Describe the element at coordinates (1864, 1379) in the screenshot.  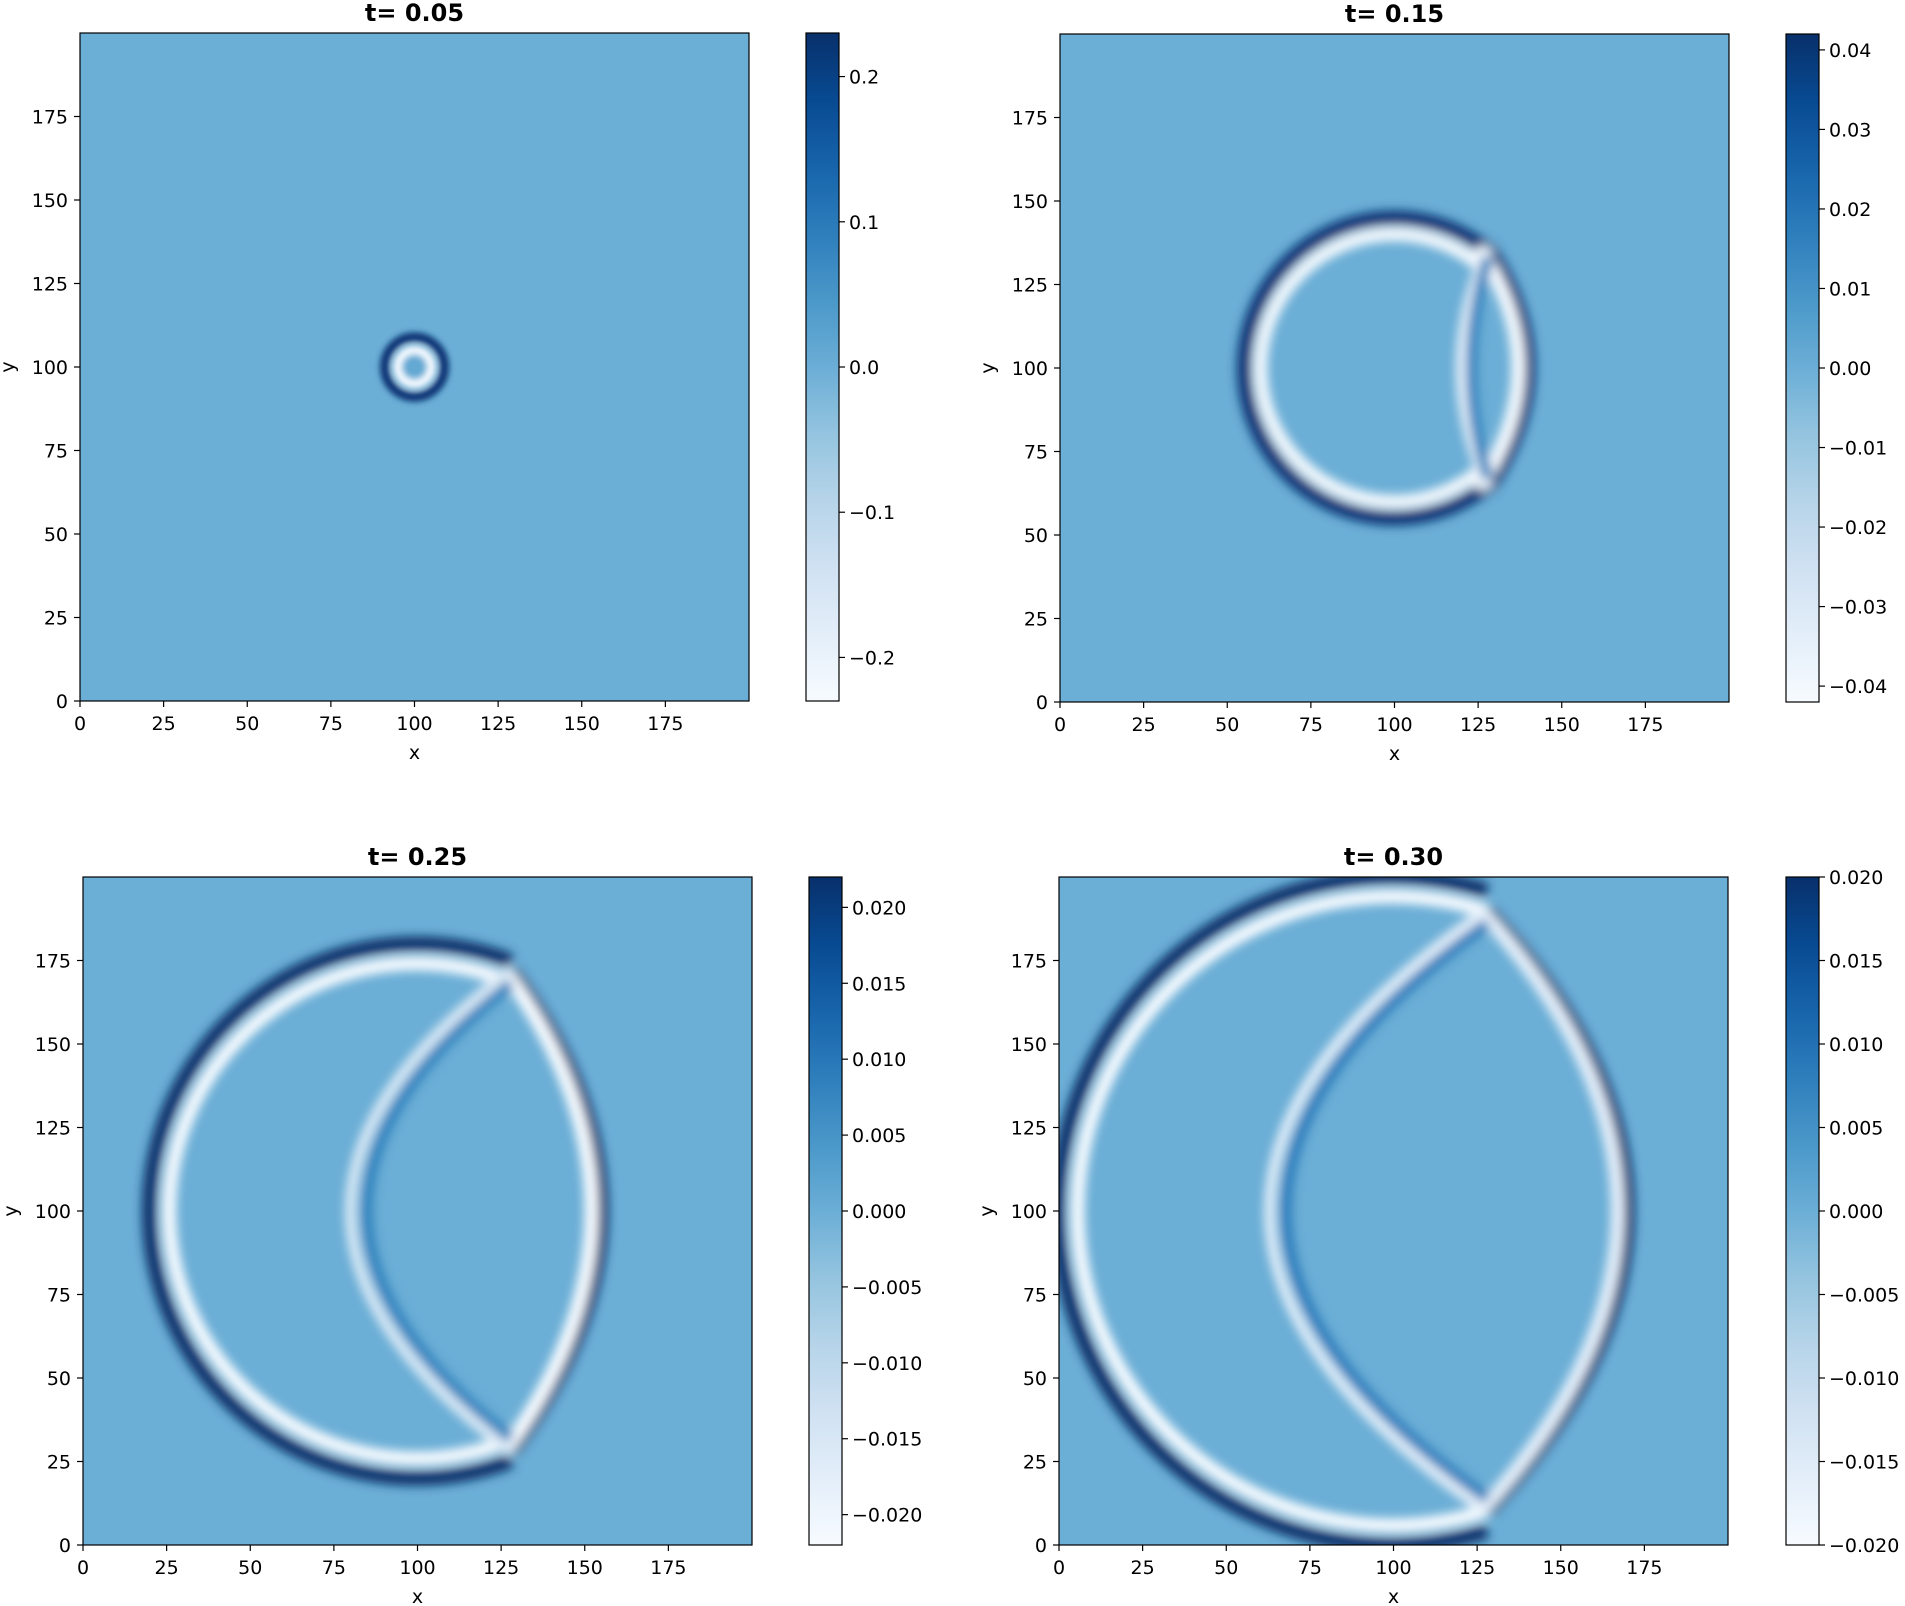
I see `colorbar-tick-label: −0.010` at that location.